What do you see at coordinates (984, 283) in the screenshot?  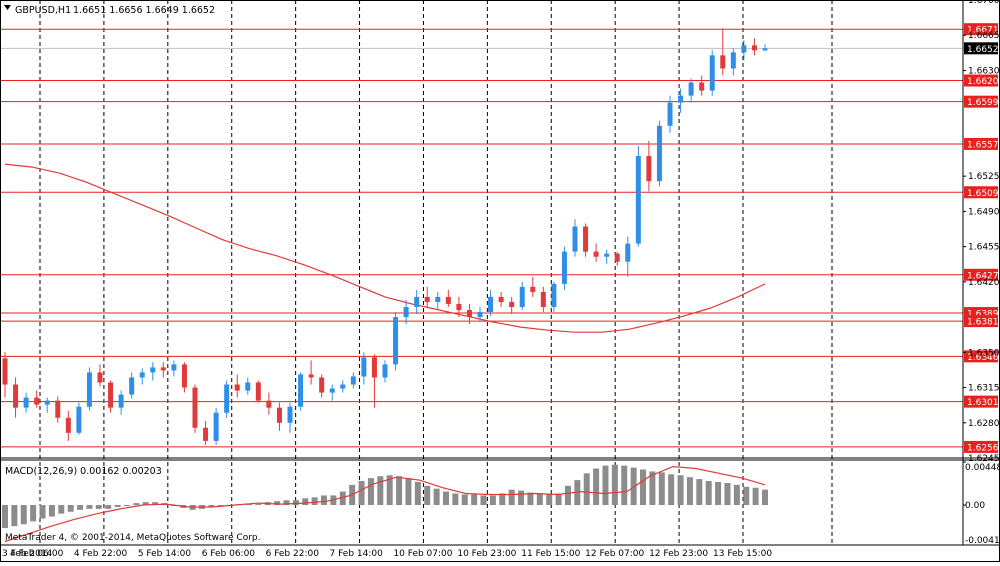 I see `price-tick-label: 1.6420` at bounding box center [984, 283].